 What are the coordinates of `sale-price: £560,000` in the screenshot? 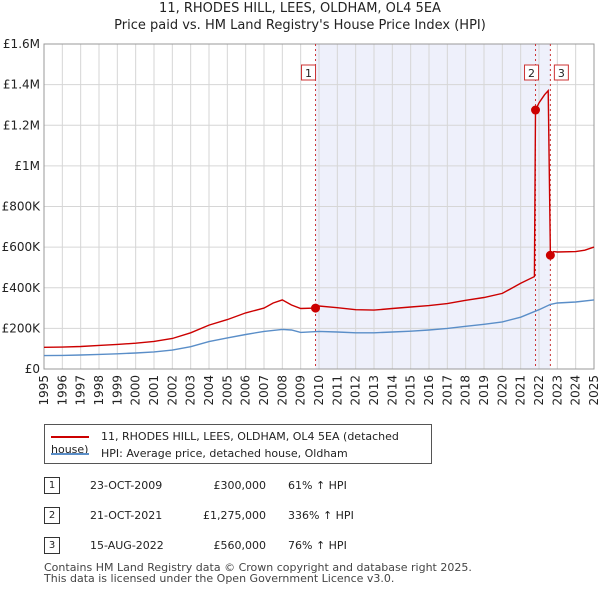 It's located at (240, 545).